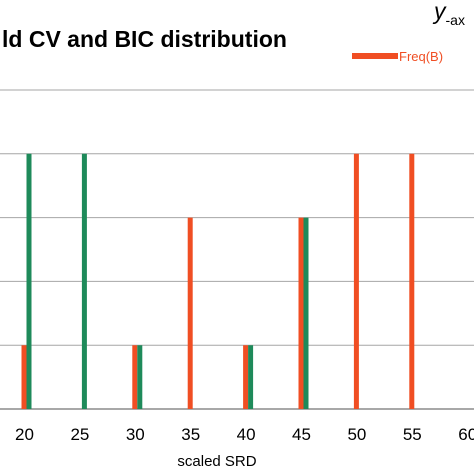  I want to click on x-tick-label-50: 50, so click(356, 434).